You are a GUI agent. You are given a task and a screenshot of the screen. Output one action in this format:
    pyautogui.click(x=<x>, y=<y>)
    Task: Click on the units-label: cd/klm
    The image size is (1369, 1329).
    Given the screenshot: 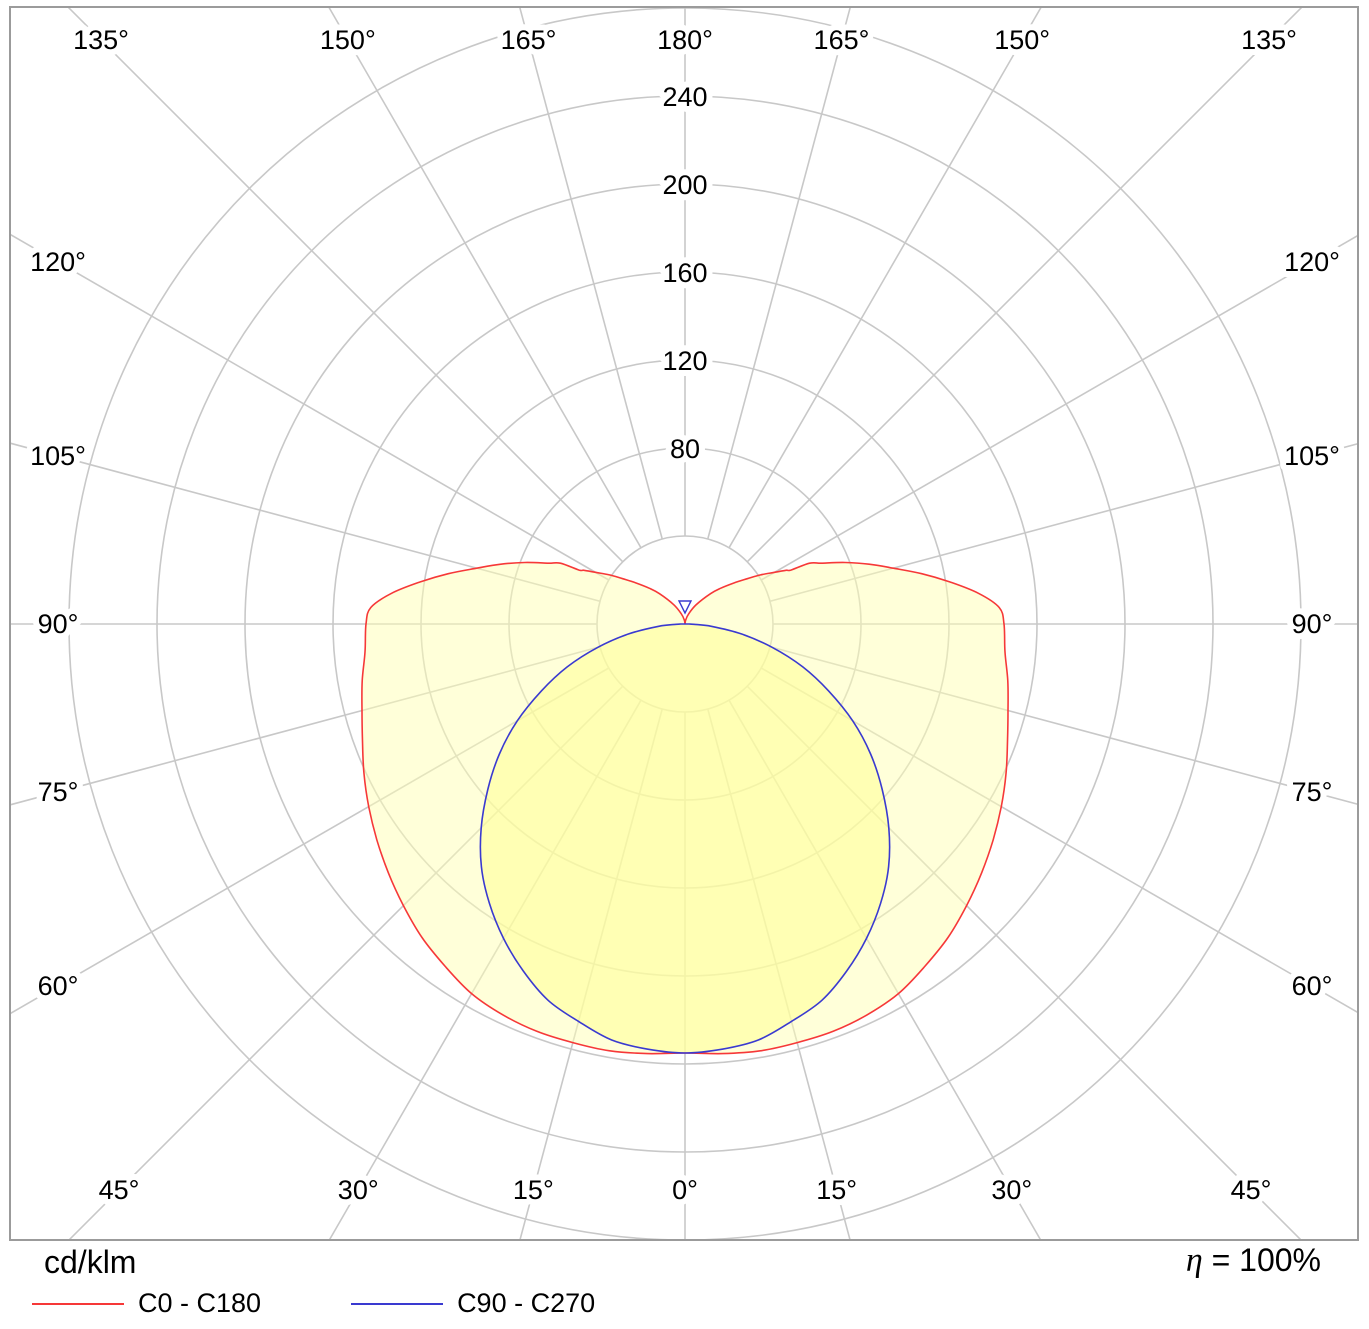 What is the action you would take?
    pyautogui.click(x=90, y=1262)
    